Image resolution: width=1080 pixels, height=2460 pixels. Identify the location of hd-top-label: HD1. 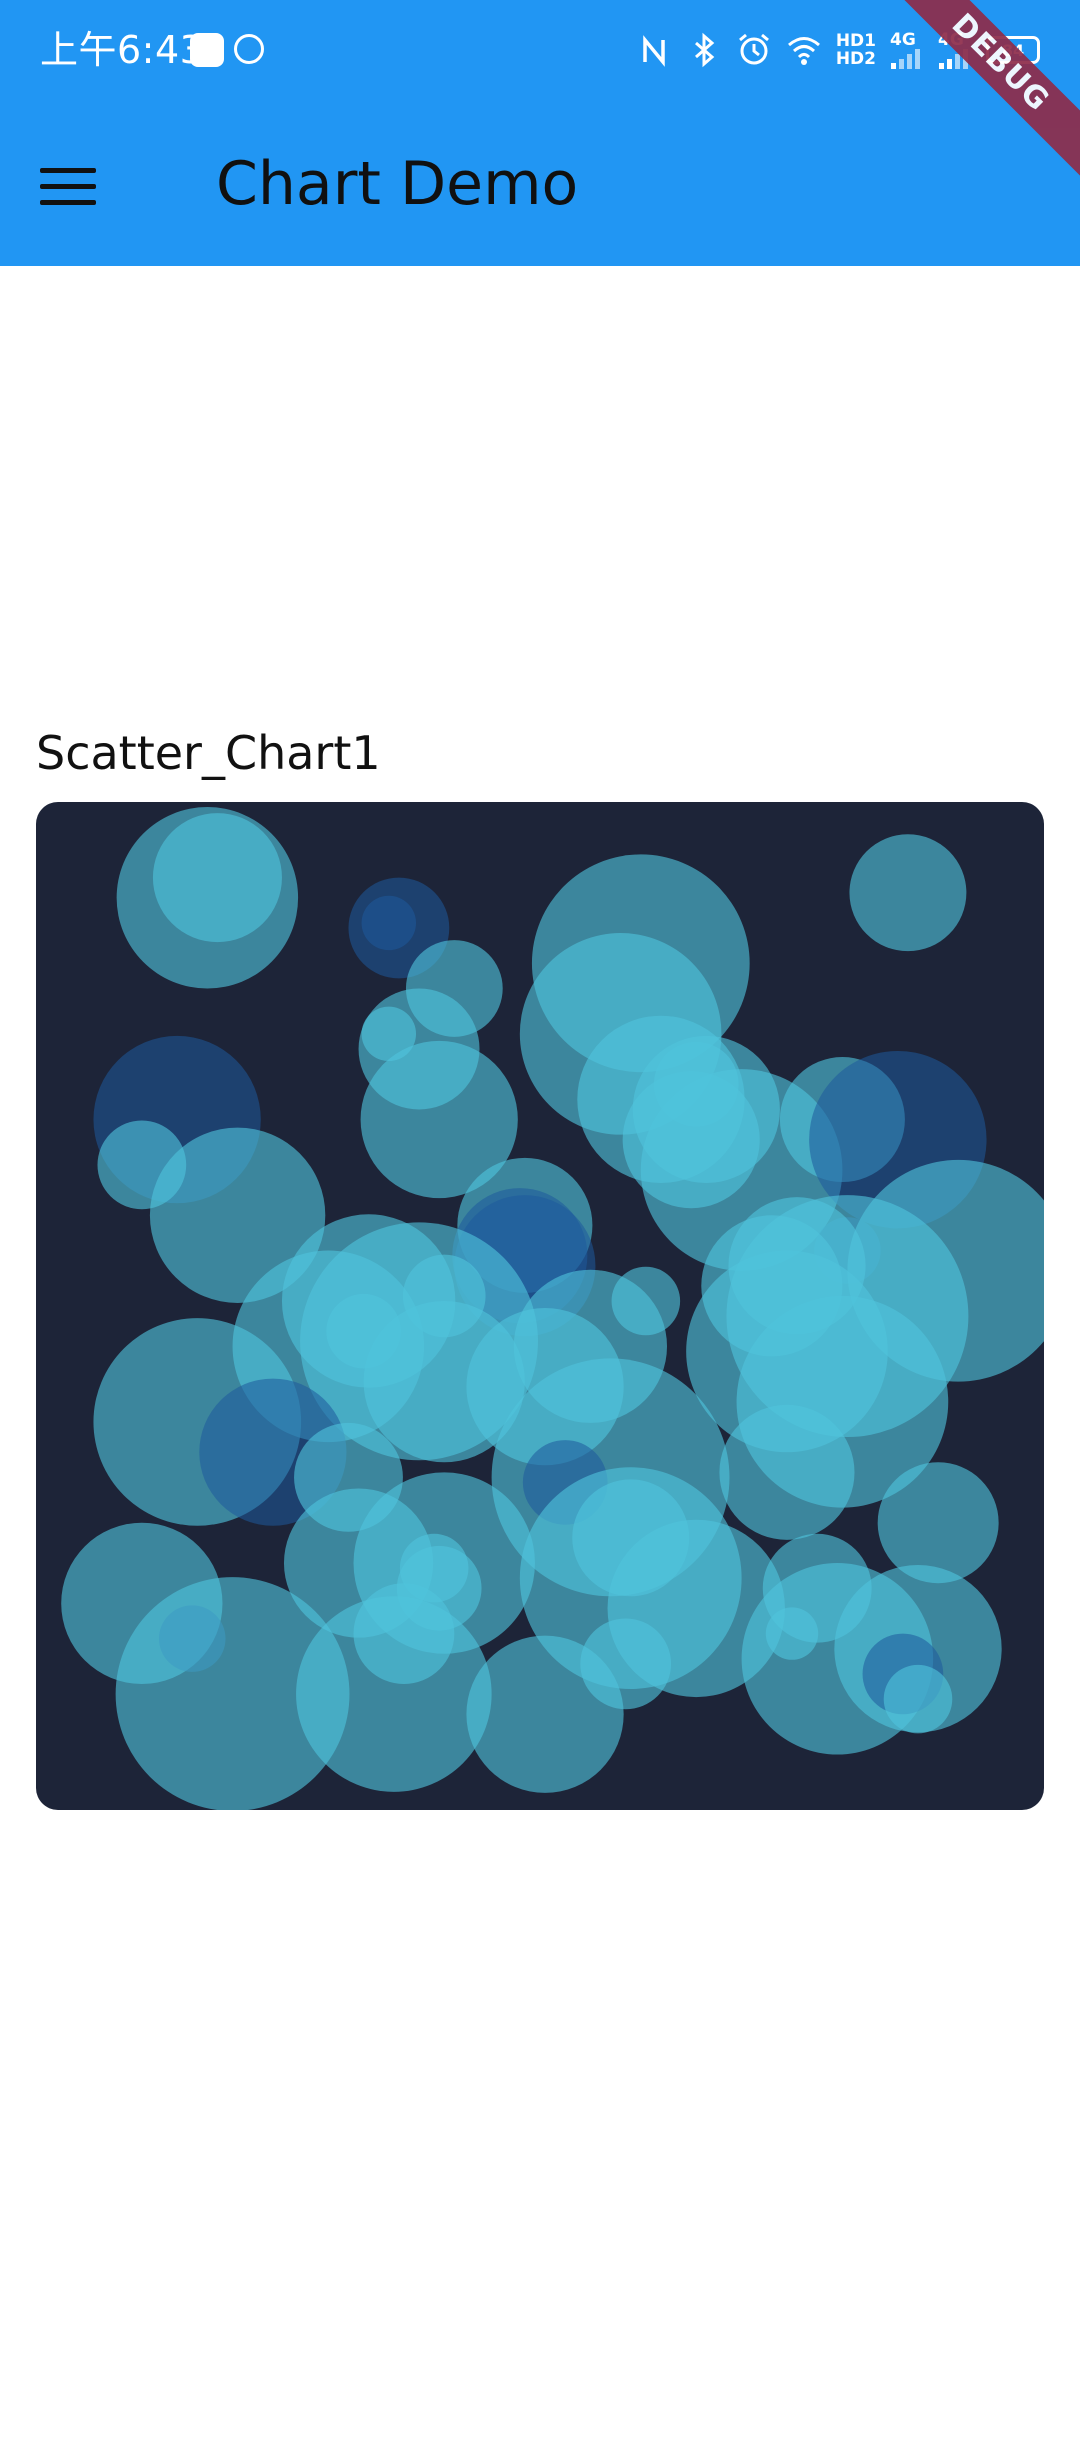
(855, 41).